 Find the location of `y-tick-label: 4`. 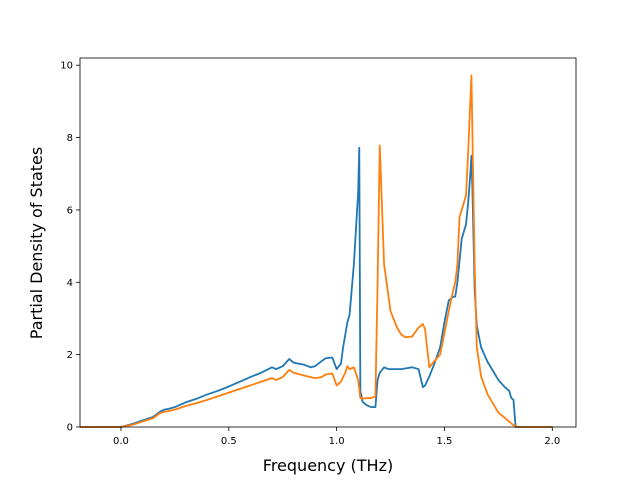

y-tick-label: 4 is located at coordinates (70, 283).